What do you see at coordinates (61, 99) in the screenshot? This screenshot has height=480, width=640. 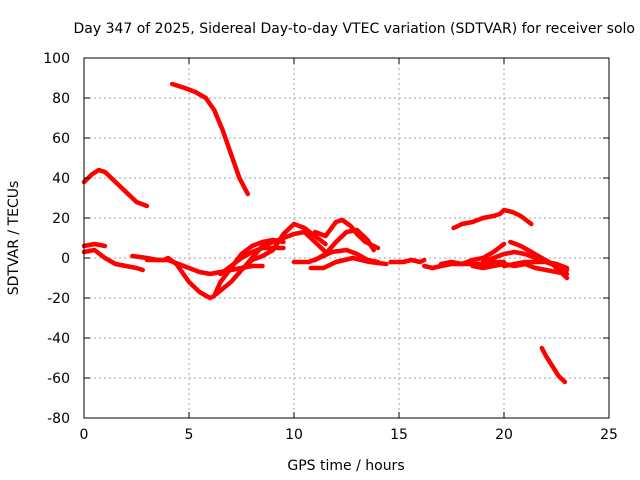 I see `y-tick-label: 80` at bounding box center [61, 99].